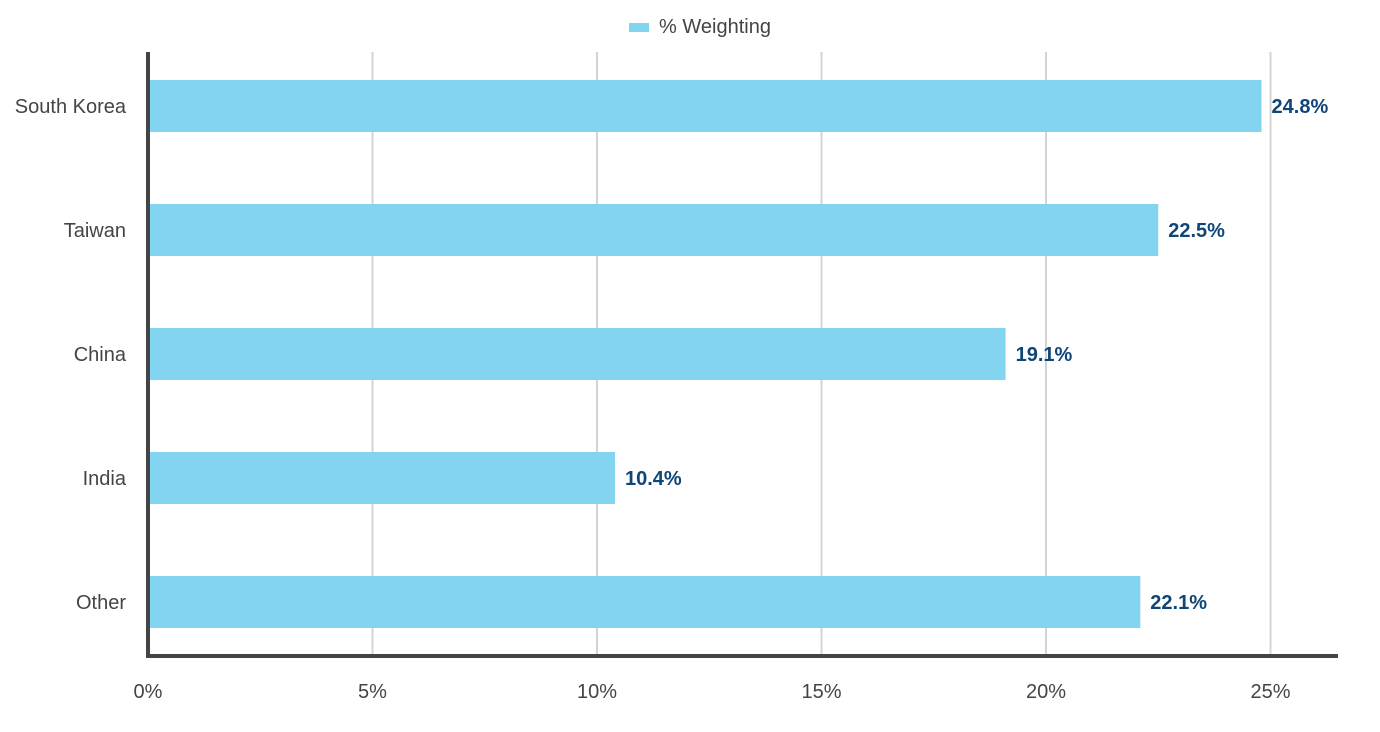 Image resolution: width=1380 pixels, height=732 pixels. What do you see at coordinates (1044, 355) in the screenshot?
I see `value-label: 19.1%` at bounding box center [1044, 355].